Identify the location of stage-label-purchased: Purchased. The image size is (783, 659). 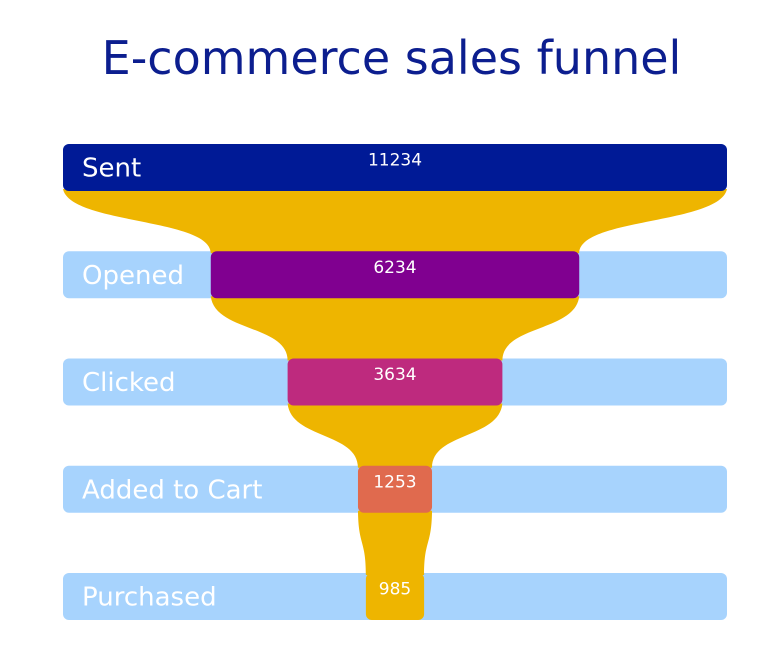
(149, 598).